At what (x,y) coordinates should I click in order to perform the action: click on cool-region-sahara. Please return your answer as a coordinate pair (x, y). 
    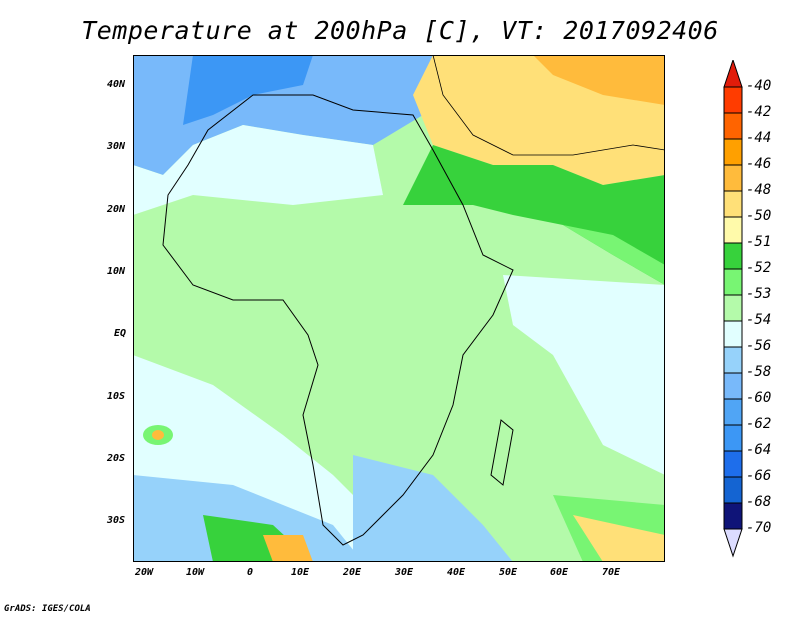
    Looking at the image, I should click on (258, 170).